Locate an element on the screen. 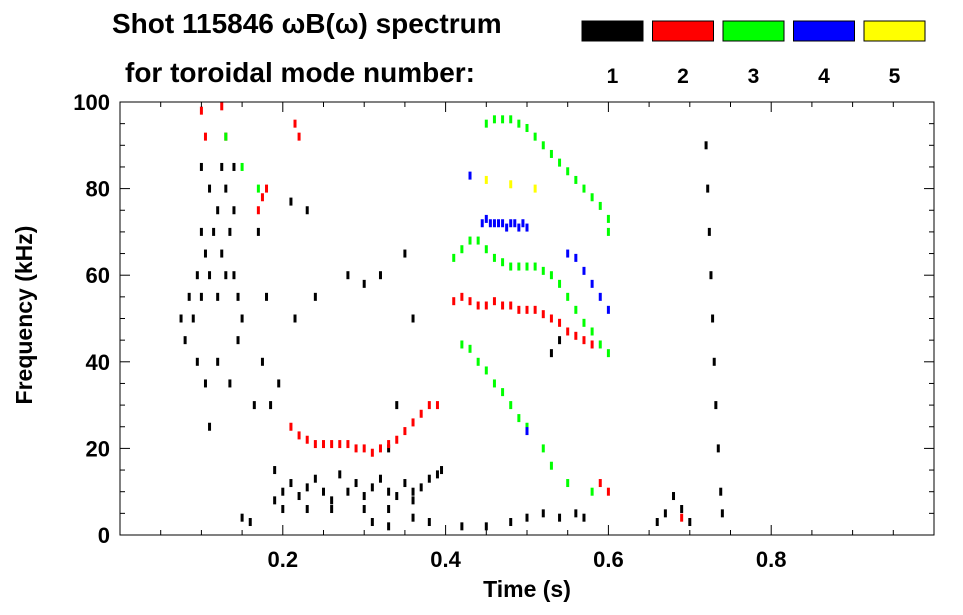  x-tick-label: 0.8 is located at coordinates (771, 559).